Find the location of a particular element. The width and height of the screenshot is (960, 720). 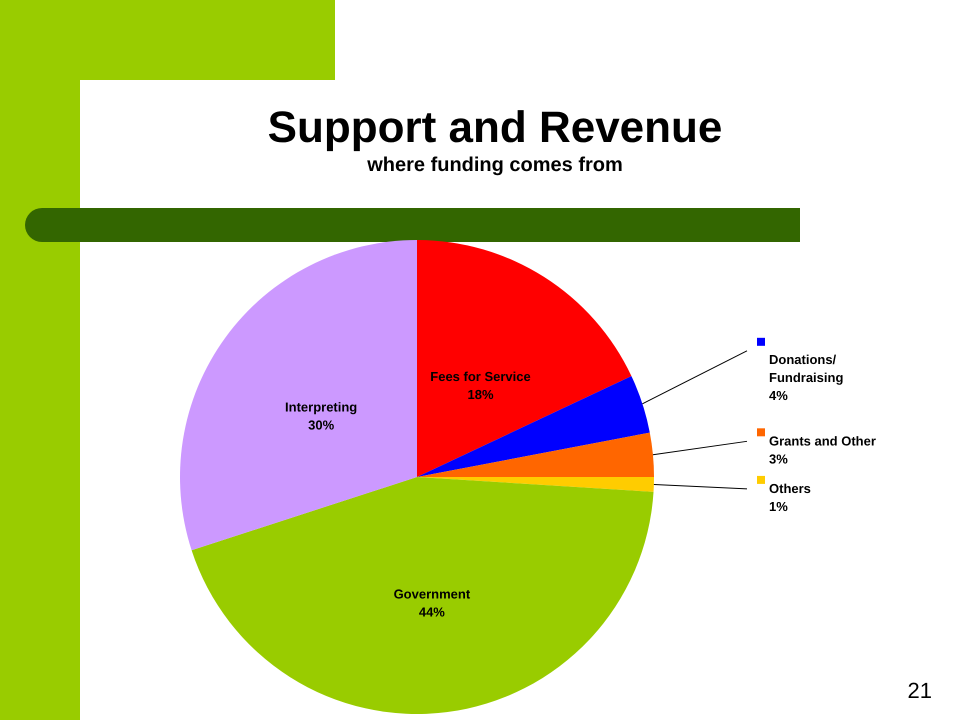

slice-label: Government is located at coordinates (432, 594).